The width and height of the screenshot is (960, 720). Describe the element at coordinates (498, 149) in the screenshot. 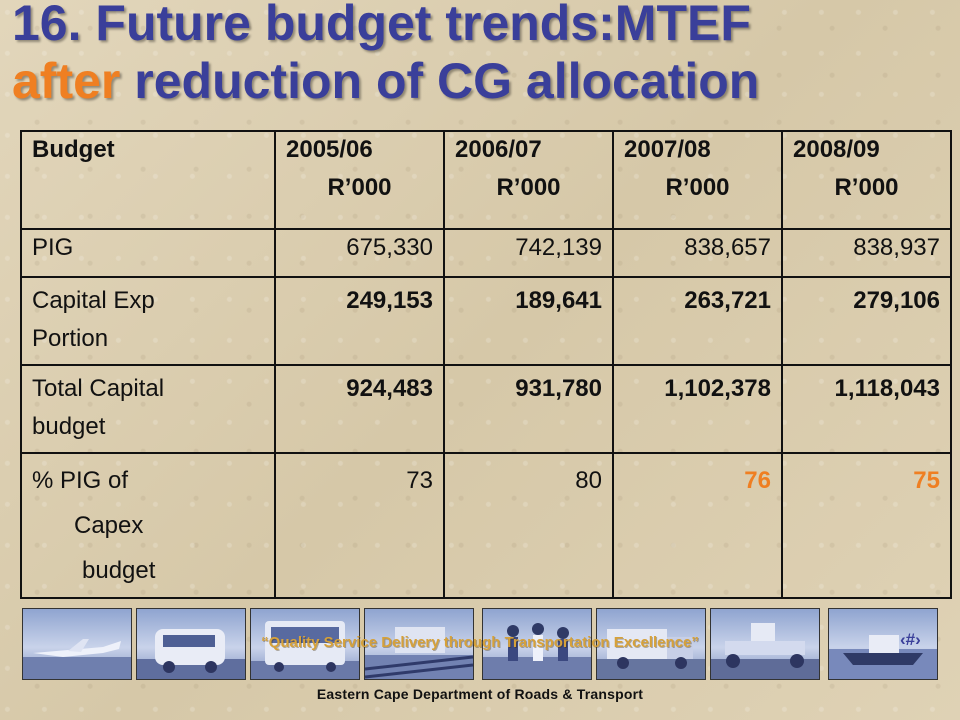

I see `header-year: 2006/07` at that location.